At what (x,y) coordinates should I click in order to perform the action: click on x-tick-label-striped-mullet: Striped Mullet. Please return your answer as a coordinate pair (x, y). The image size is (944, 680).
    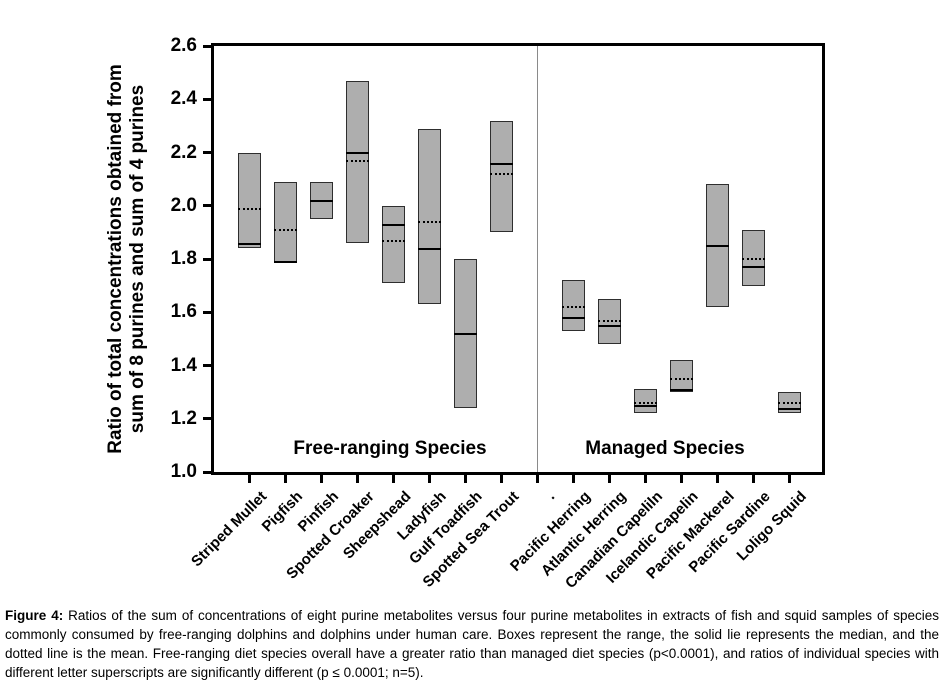
    Looking at the image, I should click on (229, 529).